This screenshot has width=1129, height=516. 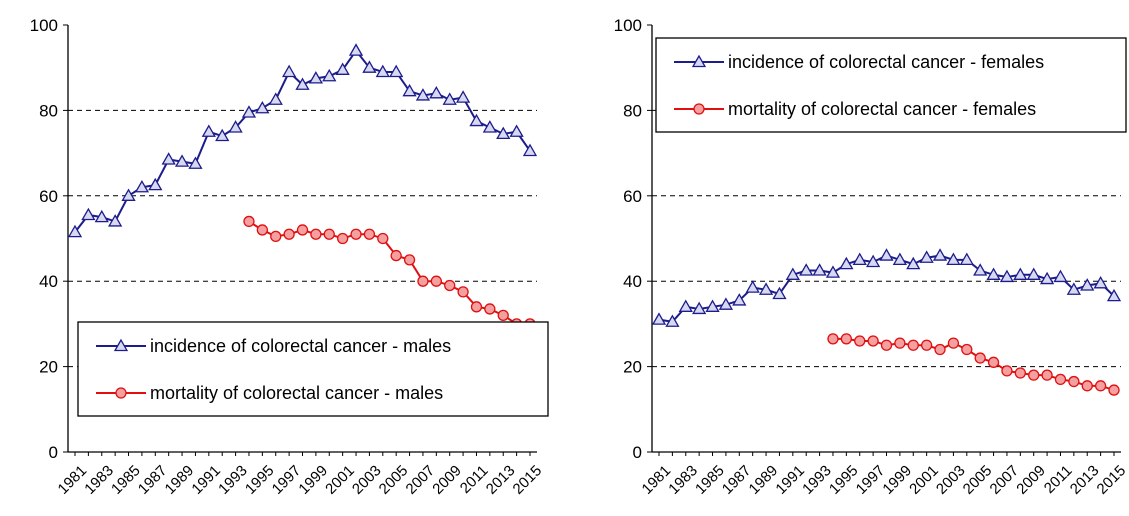 What do you see at coordinates (296, 393) in the screenshot?
I see `legend-label: mortality of colorectal cancer - males` at bounding box center [296, 393].